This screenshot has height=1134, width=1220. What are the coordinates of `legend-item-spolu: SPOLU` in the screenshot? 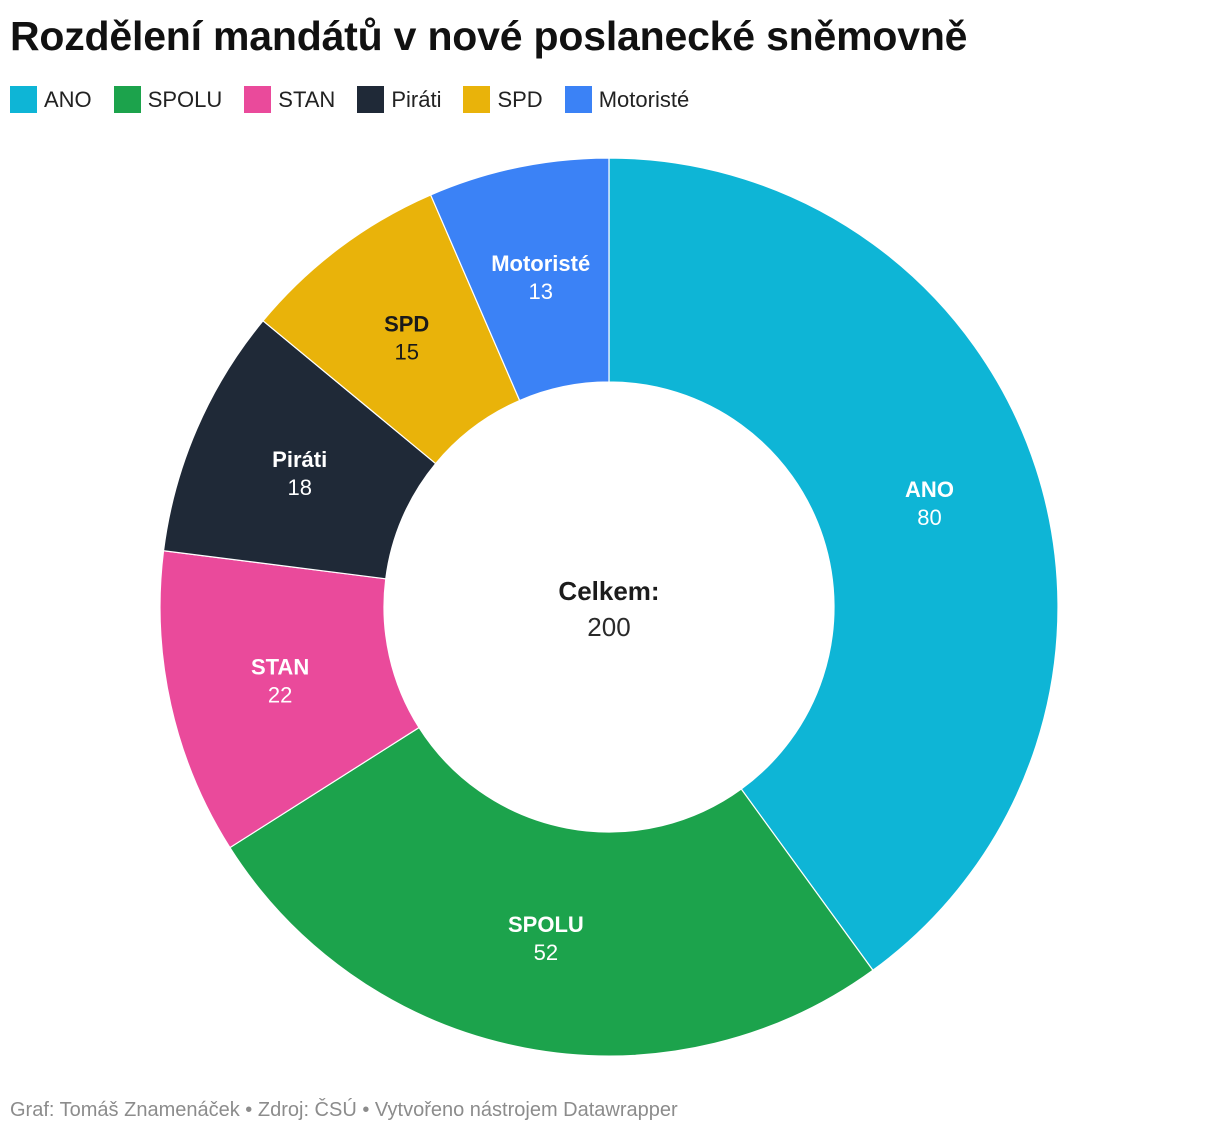 It's located at (168, 99).